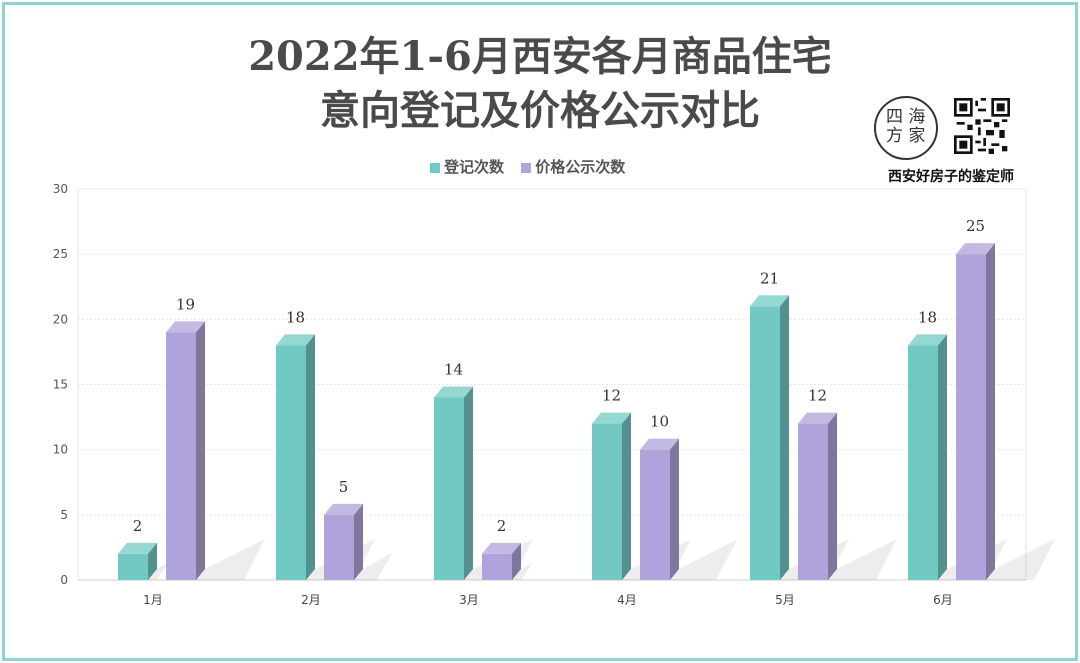  I want to click on y-tick-label: 20, so click(60, 319).